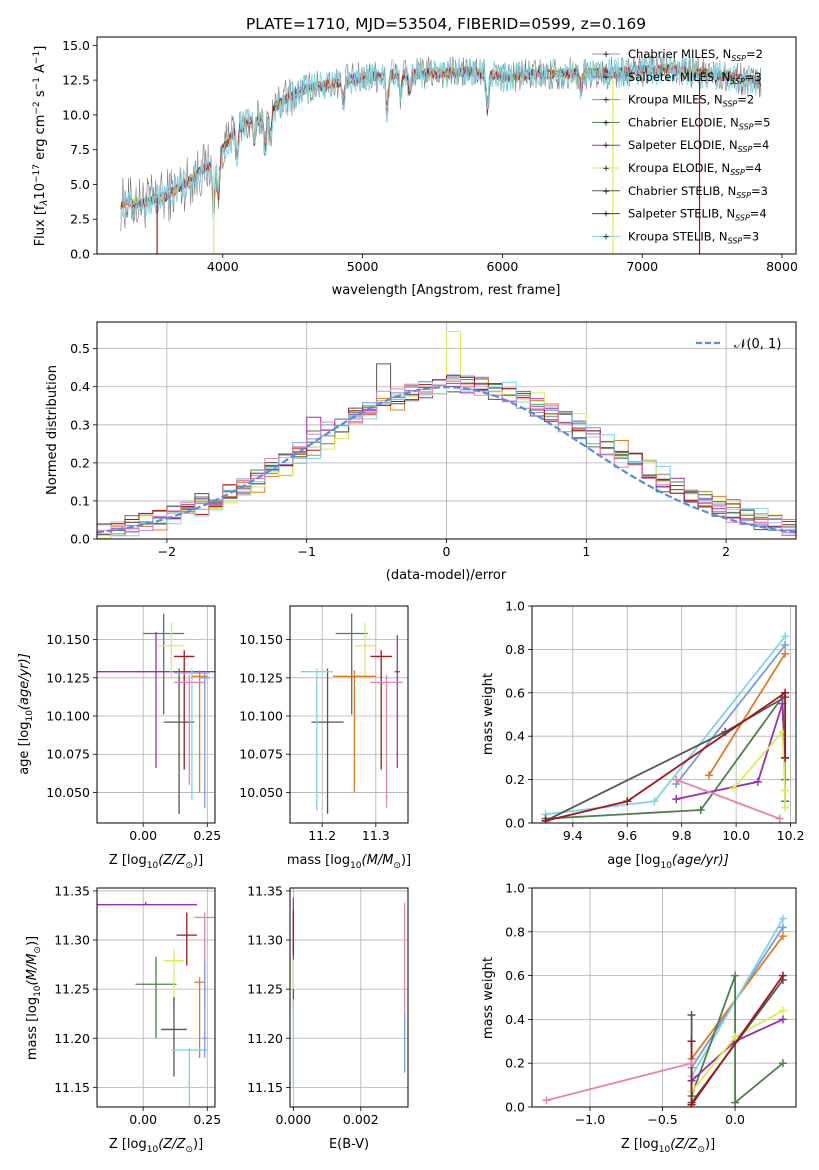  What do you see at coordinates (363, 266) in the screenshot?
I see `x-tick-label: 5000` at bounding box center [363, 266].